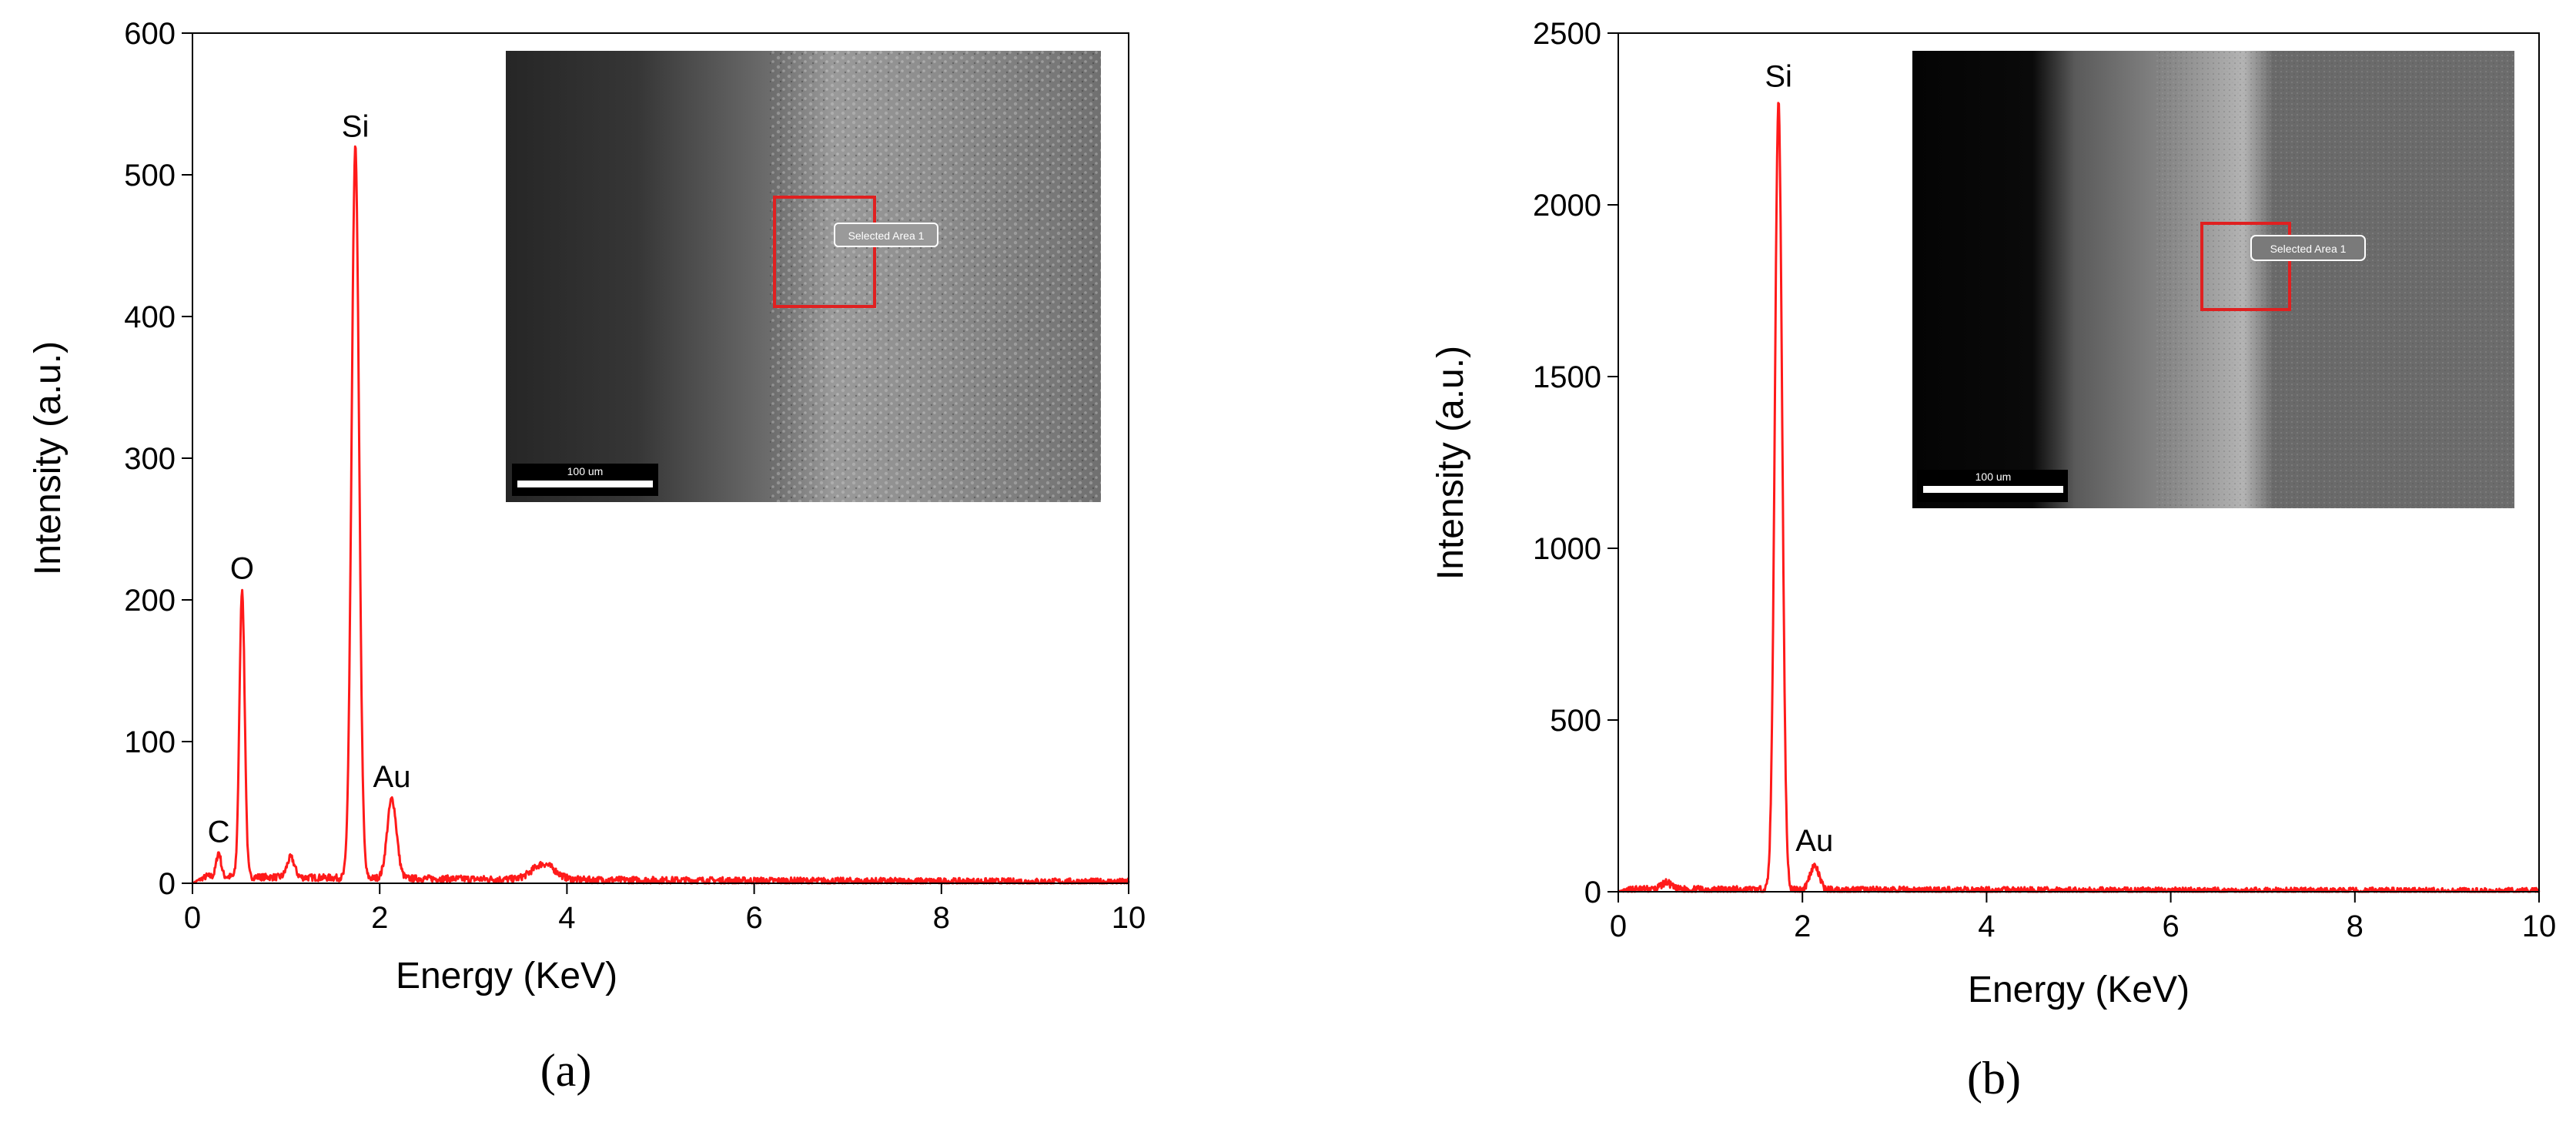 The image size is (2576, 1122). I want to click on inset-micrograph-b: Selected Area 1 100 um, so click(2213, 279).